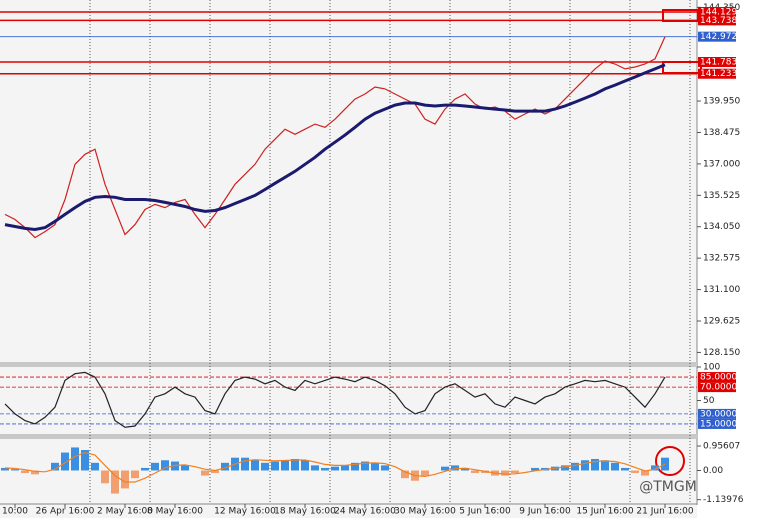 The height and width of the screenshot is (522, 770). What do you see at coordinates (721, 102) in the screenshot?
I see `y-tick-label: 139.950` at bounding box center [721, 102].